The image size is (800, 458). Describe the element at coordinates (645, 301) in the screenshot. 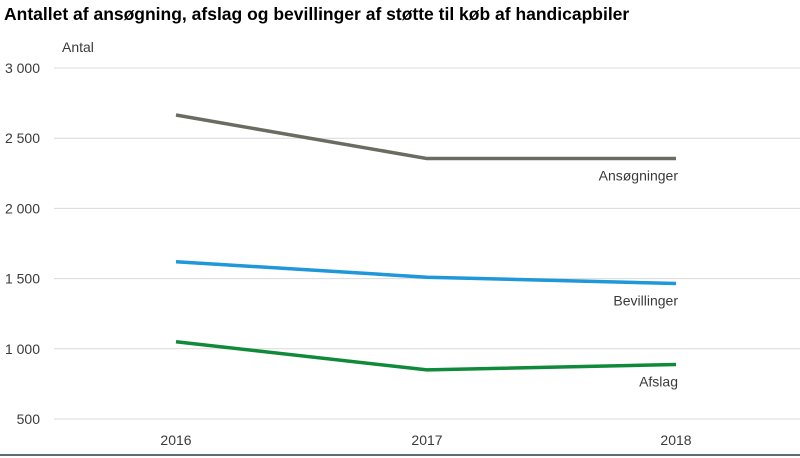

I see `series-label: Bevillinger` at that location.